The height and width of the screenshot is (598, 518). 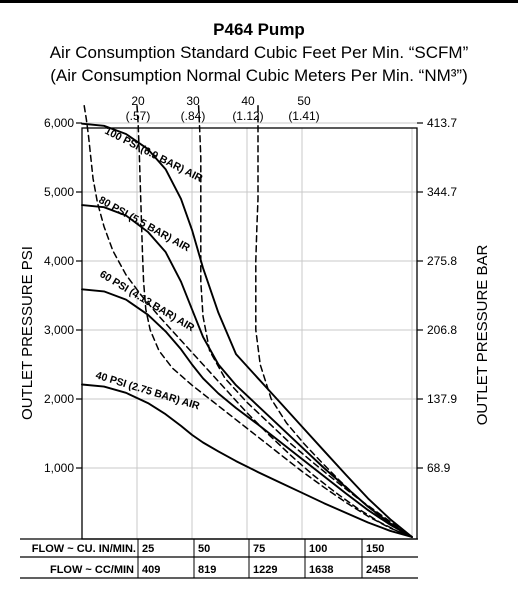 I want to click on y-right-tick-label: 137.9, so click(x=442, y=399).